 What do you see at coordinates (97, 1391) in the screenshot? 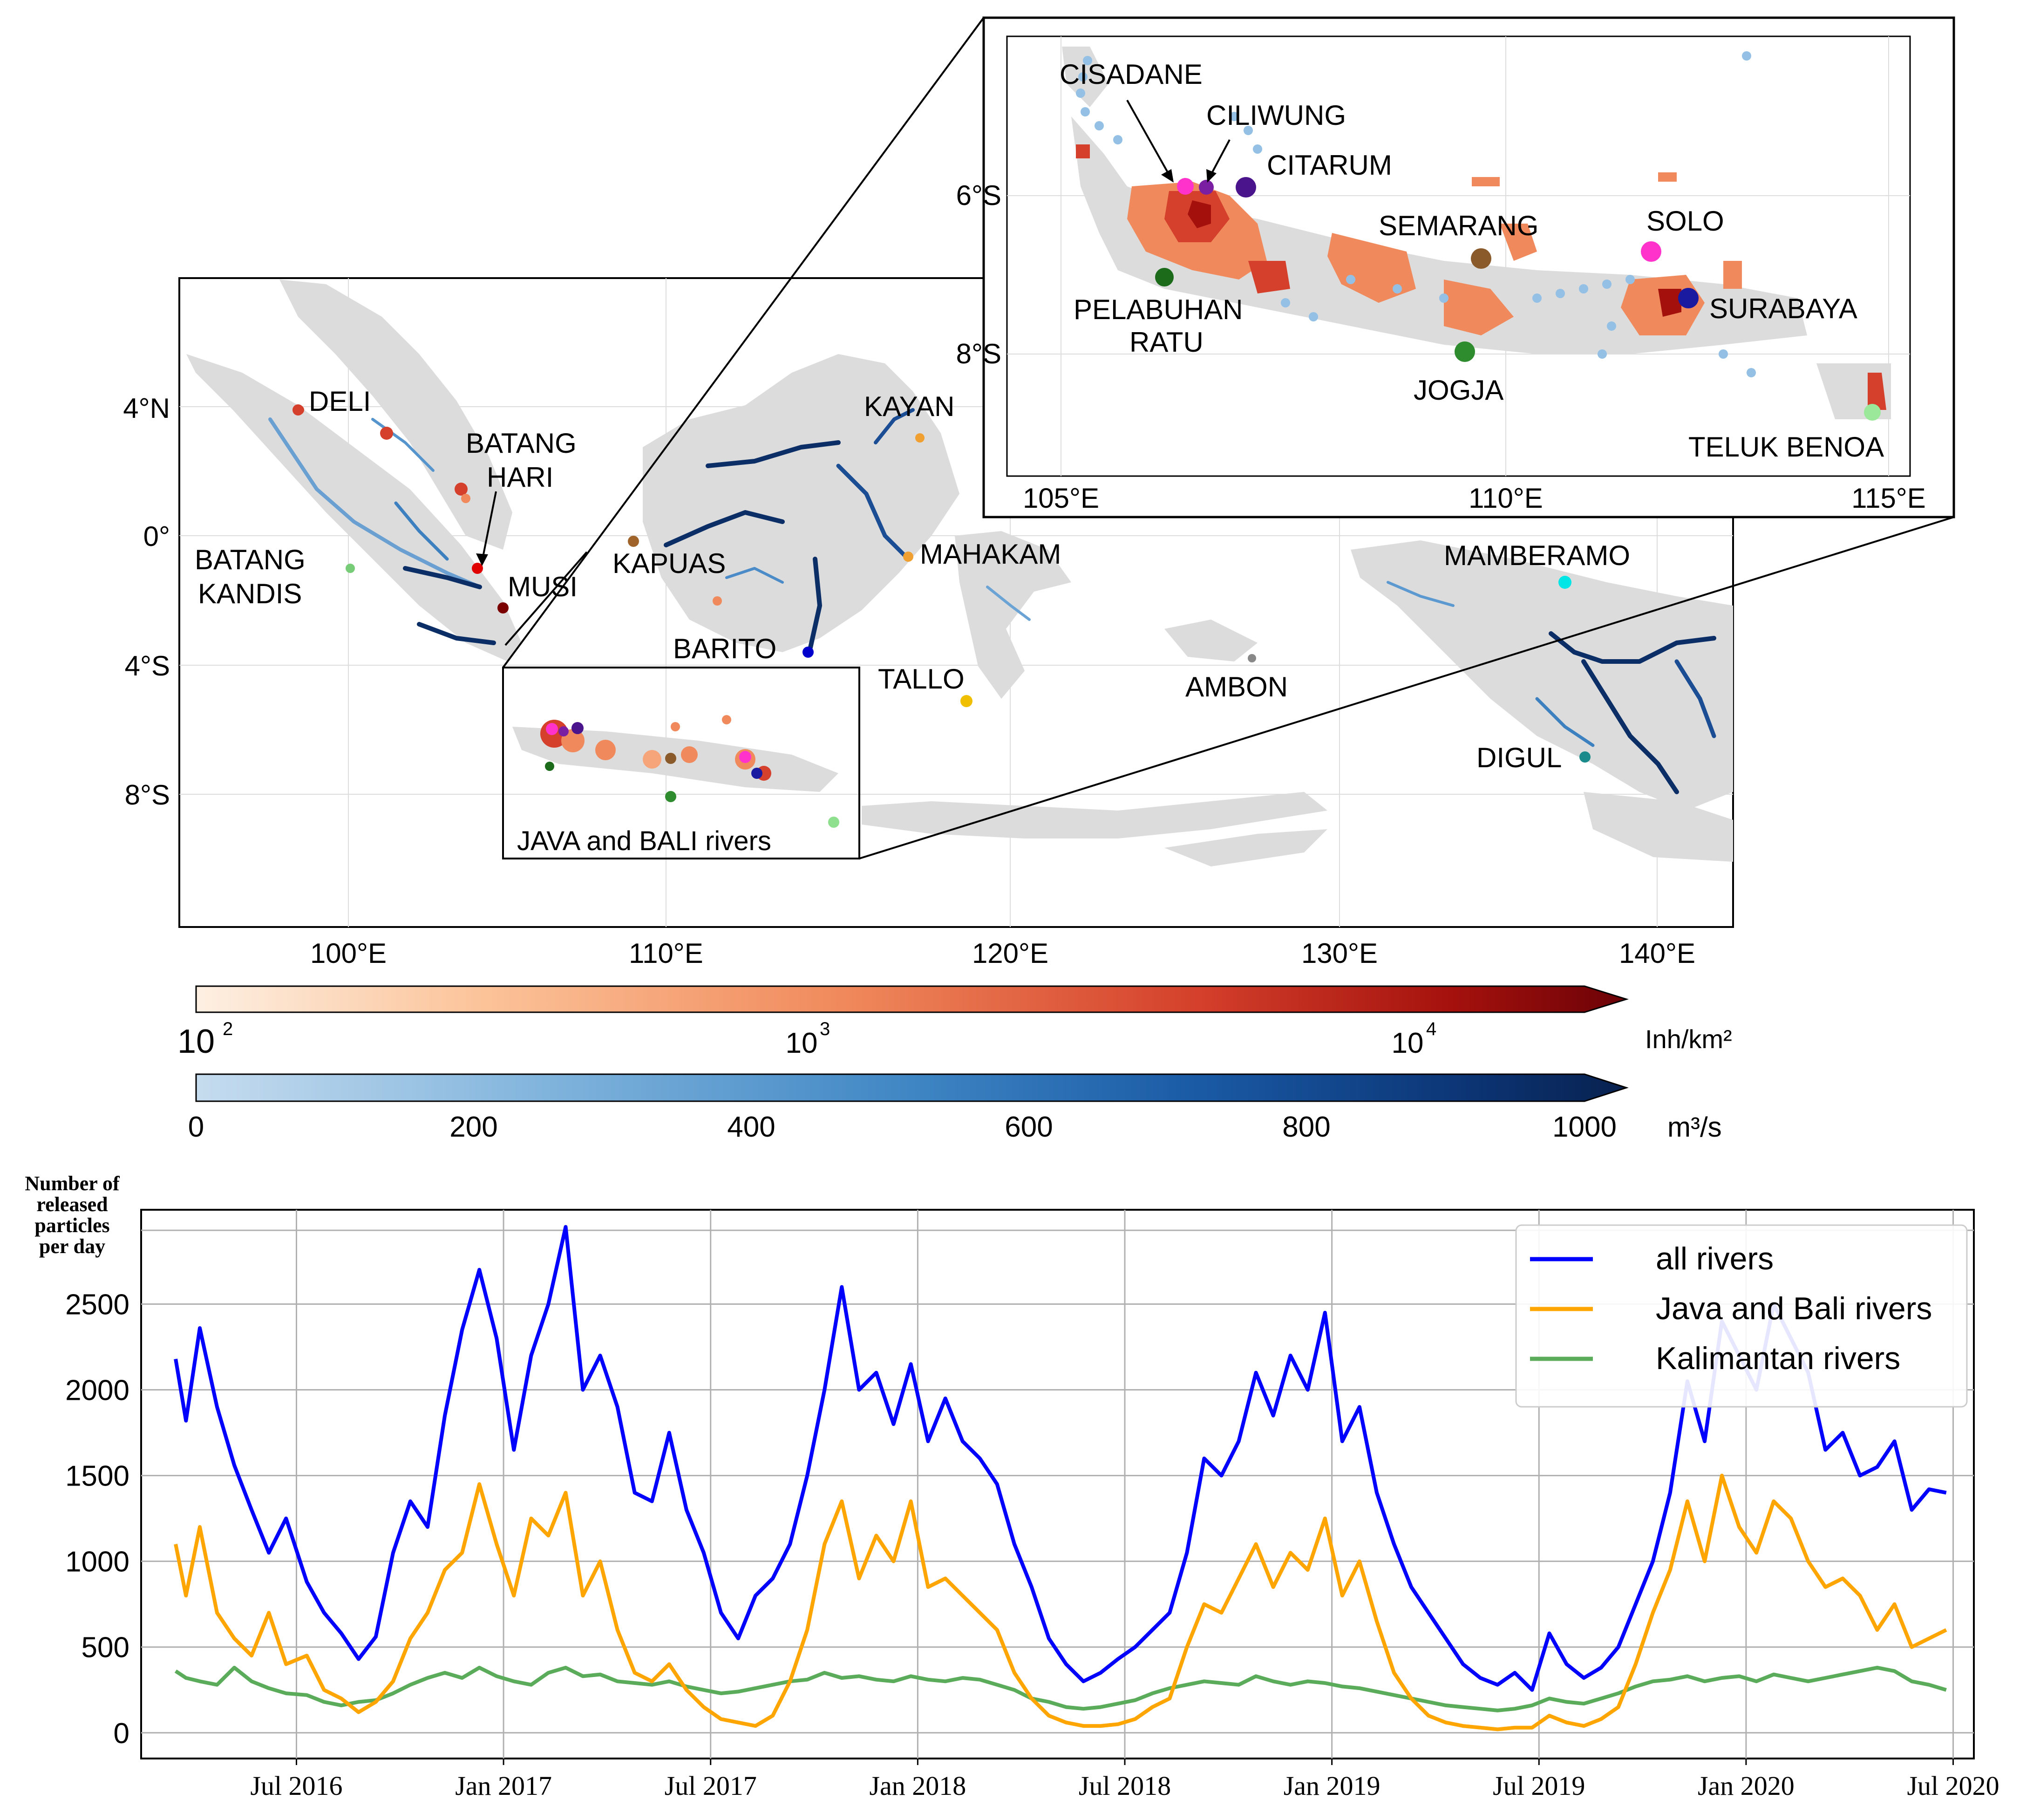
I see `y-tick-label: 2000` at bounding box center [97, 1391].